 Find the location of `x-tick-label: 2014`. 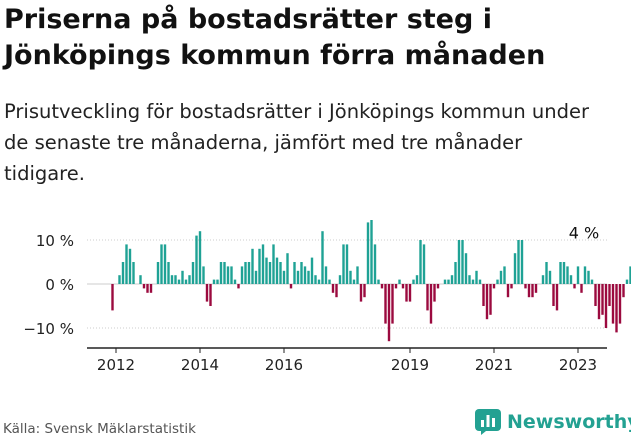

x-tick-label: 2014 is located at coordinates (200, 365).